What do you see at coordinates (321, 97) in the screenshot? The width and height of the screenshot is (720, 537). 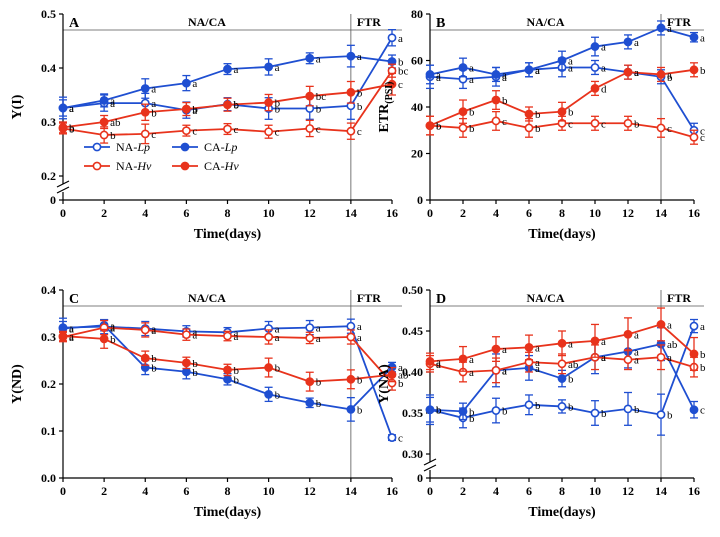 I see `significance-letter: bc` at bounding box center [321, 97].